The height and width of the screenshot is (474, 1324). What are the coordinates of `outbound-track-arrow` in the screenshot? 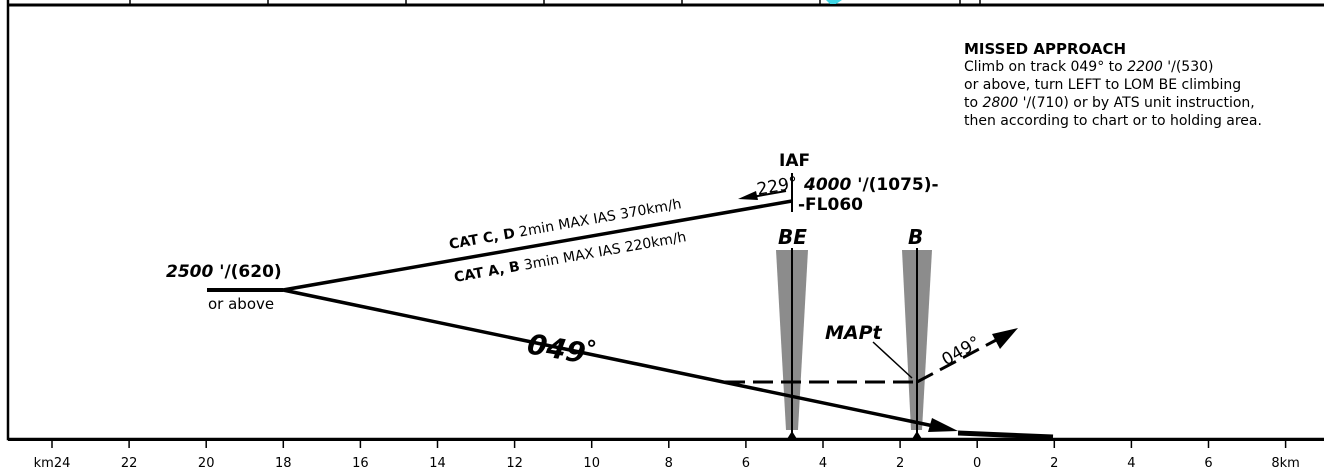 It's located at (769, 194).